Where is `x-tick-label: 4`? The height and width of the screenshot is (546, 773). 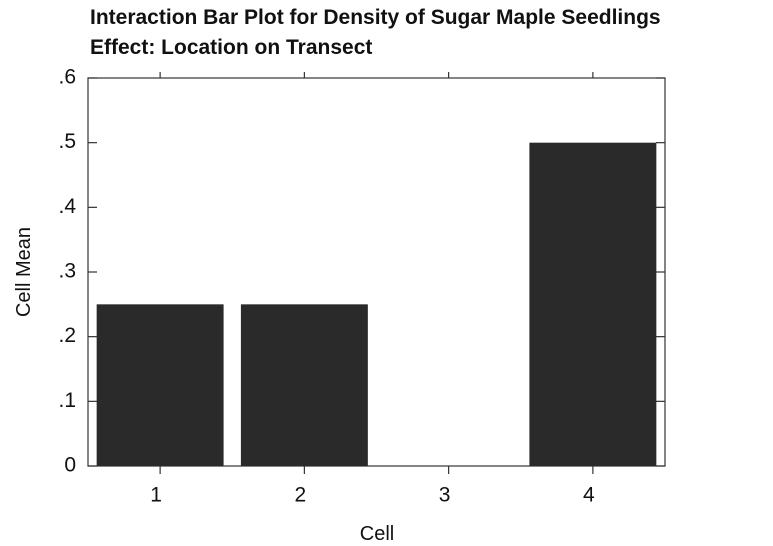 x-tick-label: 4 is located at coordinates (589, 495).